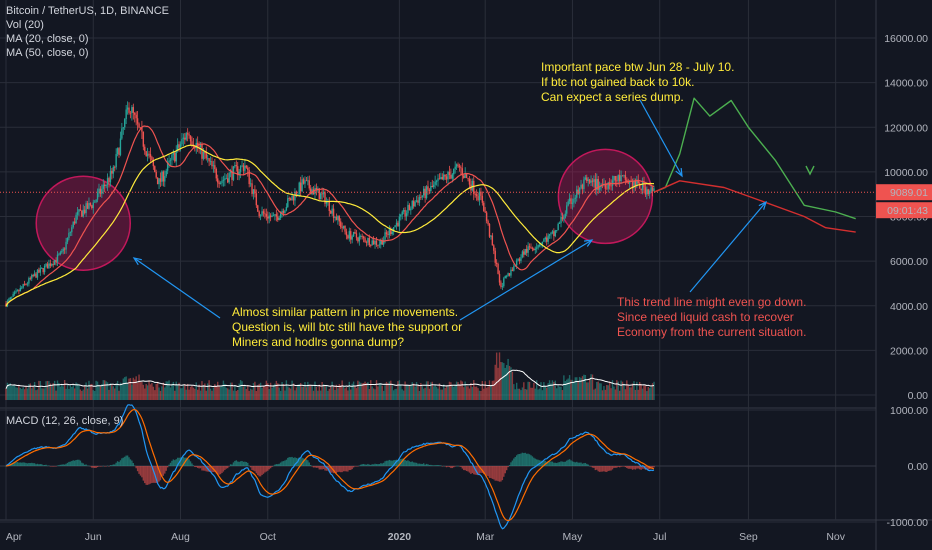 This screenshot has width=932, height=550. I want to click on volume-legend: Vol (20), so click(25, 25).